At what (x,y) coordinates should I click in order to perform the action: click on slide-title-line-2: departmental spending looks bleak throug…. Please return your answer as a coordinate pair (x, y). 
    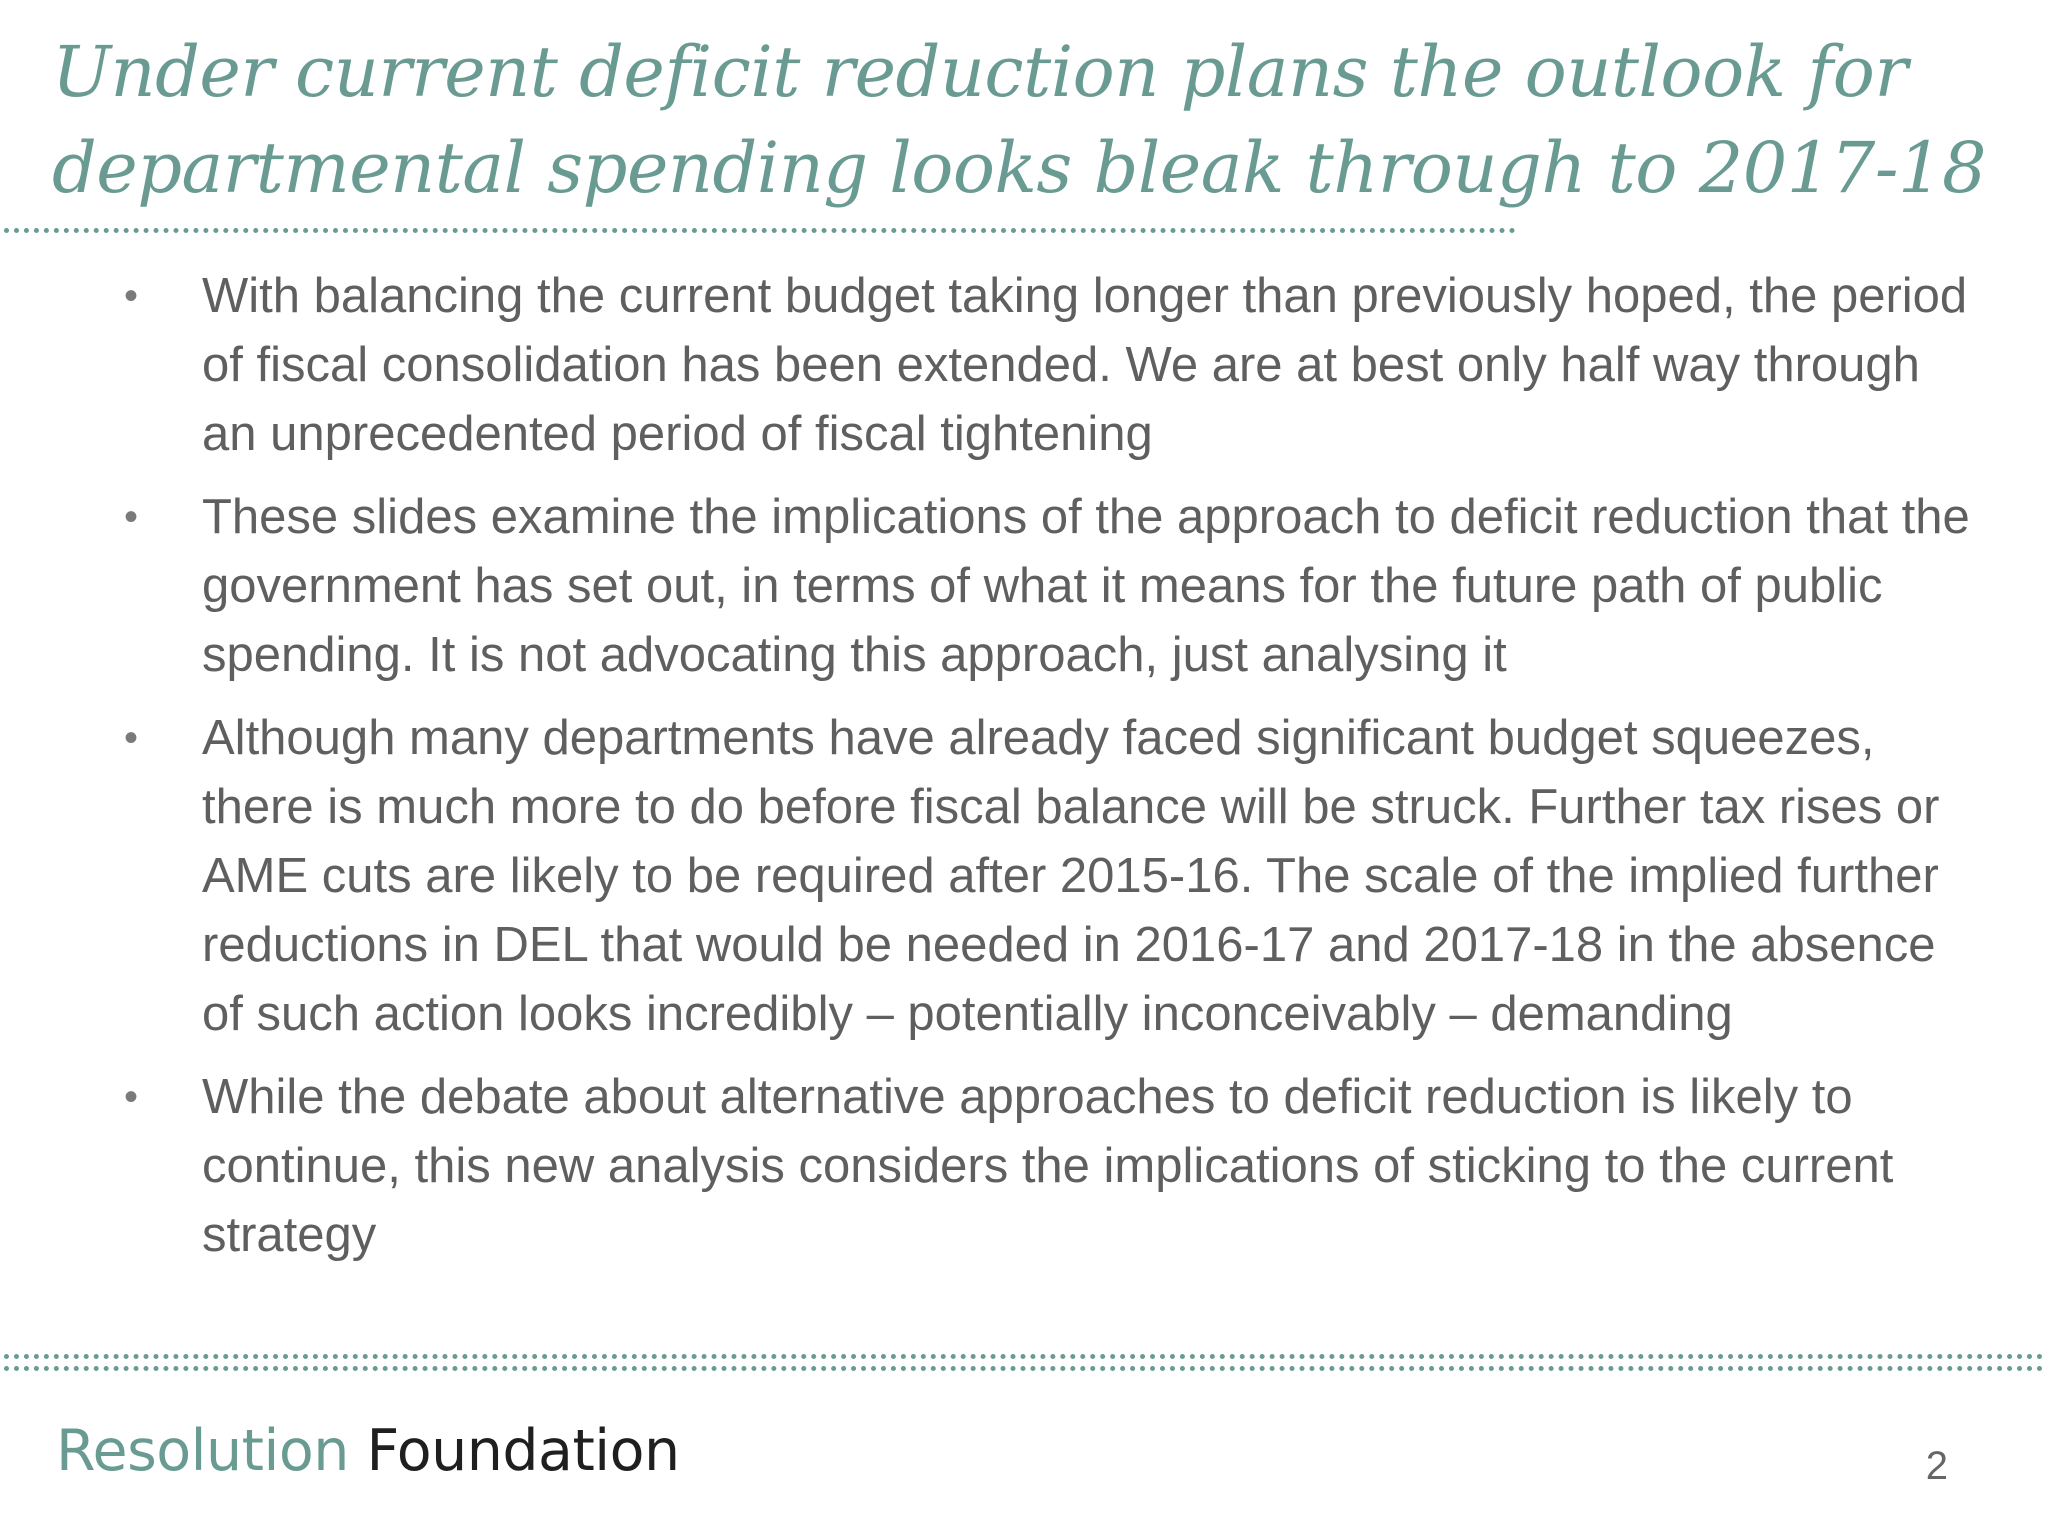
    Looking at the image, I should click on (1019, 168).